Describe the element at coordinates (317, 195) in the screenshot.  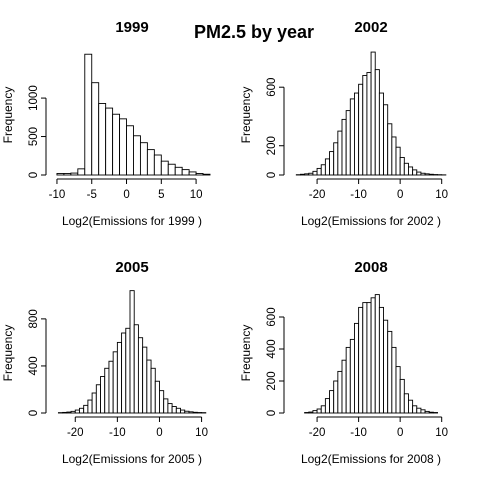
I see `x-tick-label: -20` at that location.